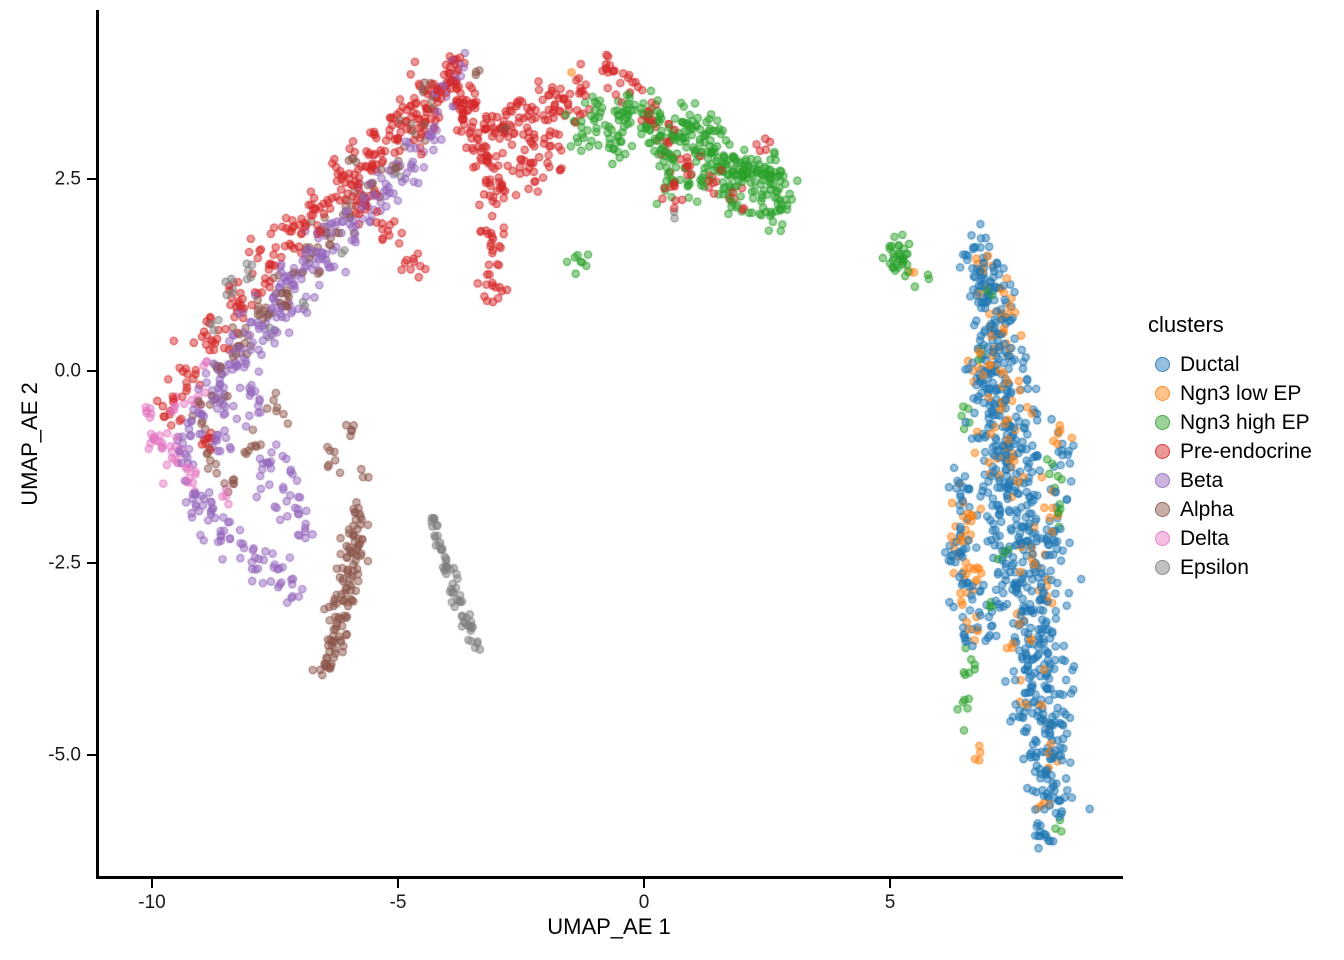 The height and width of the screenshot is (960, 1344). I want to click on legend-title: clusters, so click(1186, 324).